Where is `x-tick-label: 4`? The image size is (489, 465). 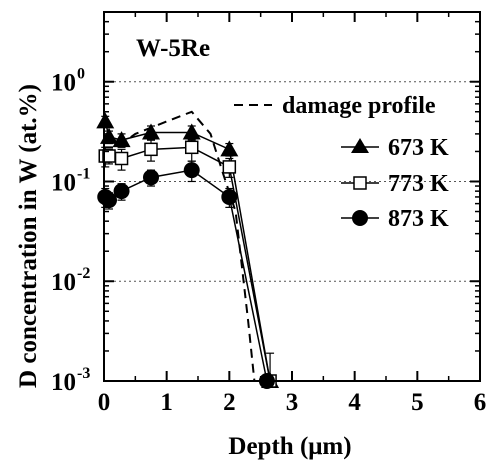 x-tick-label: 4 is located at coordinates (354, 402).